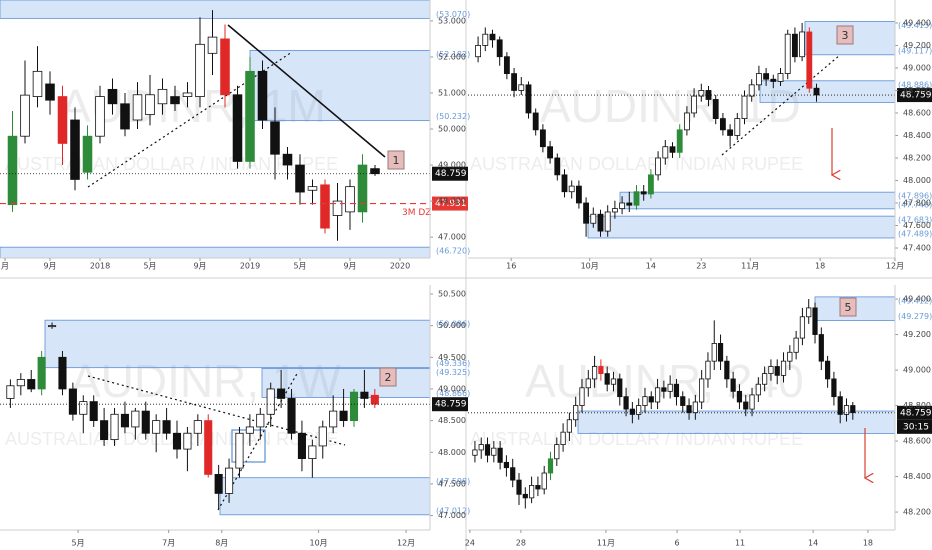 The height and width of the screenshot is (550, 932). I want to click on price-badge, so click(914, 412).